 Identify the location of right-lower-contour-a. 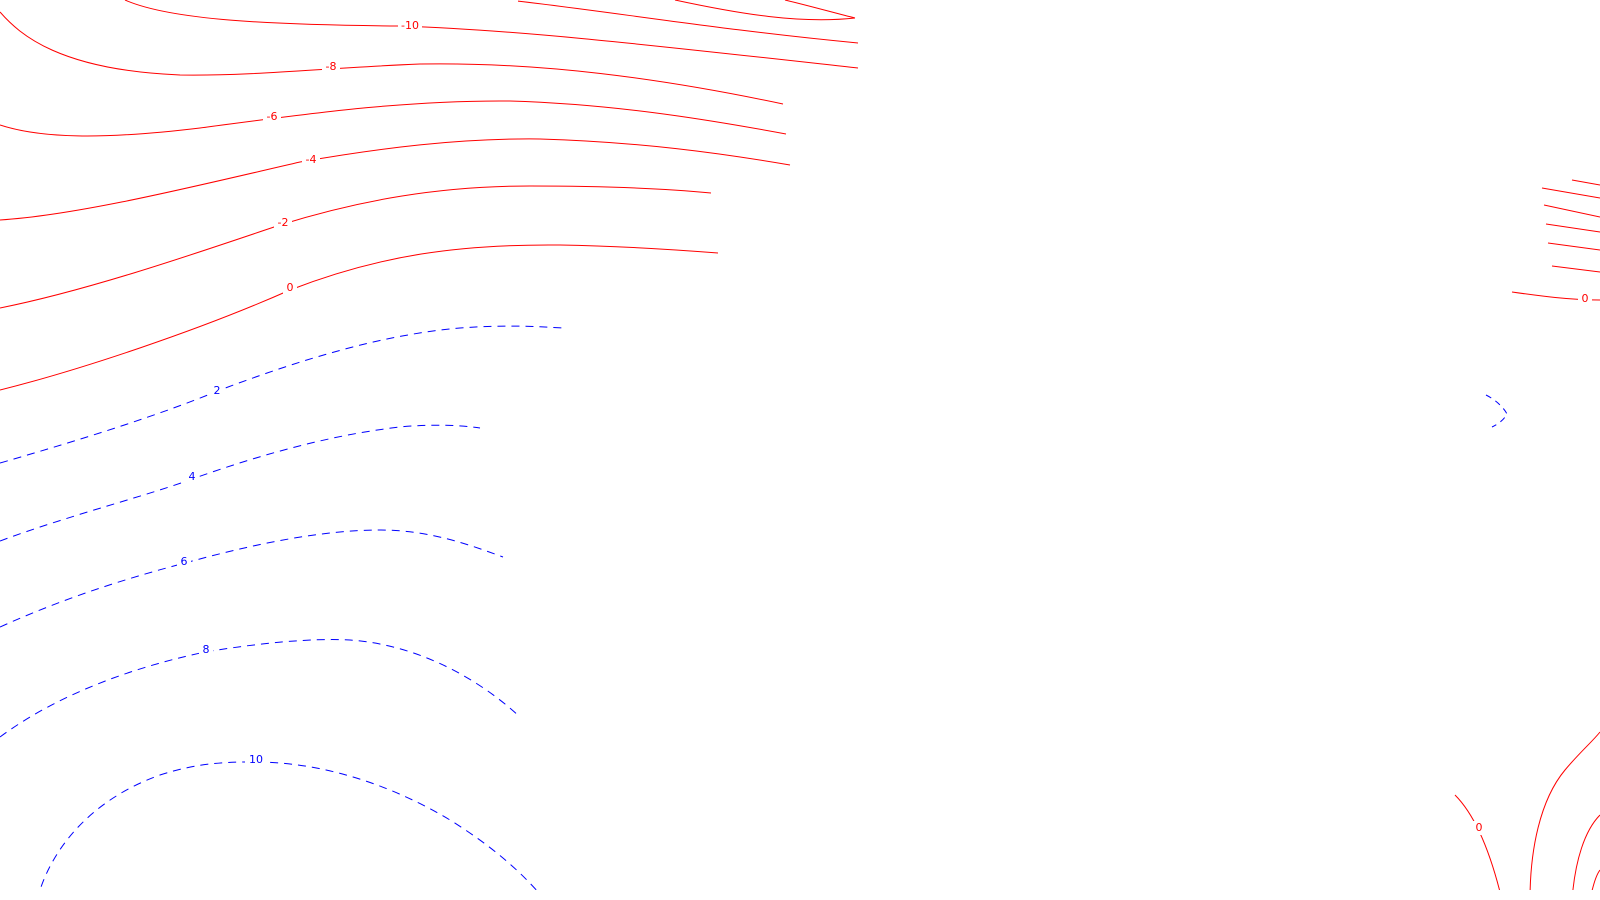
(1477, 842).